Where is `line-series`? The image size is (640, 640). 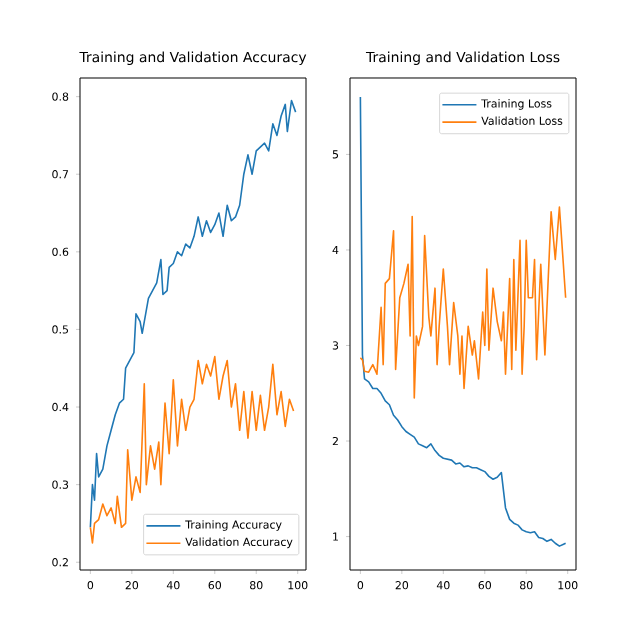 line-series is located at coordinates (463, 302).